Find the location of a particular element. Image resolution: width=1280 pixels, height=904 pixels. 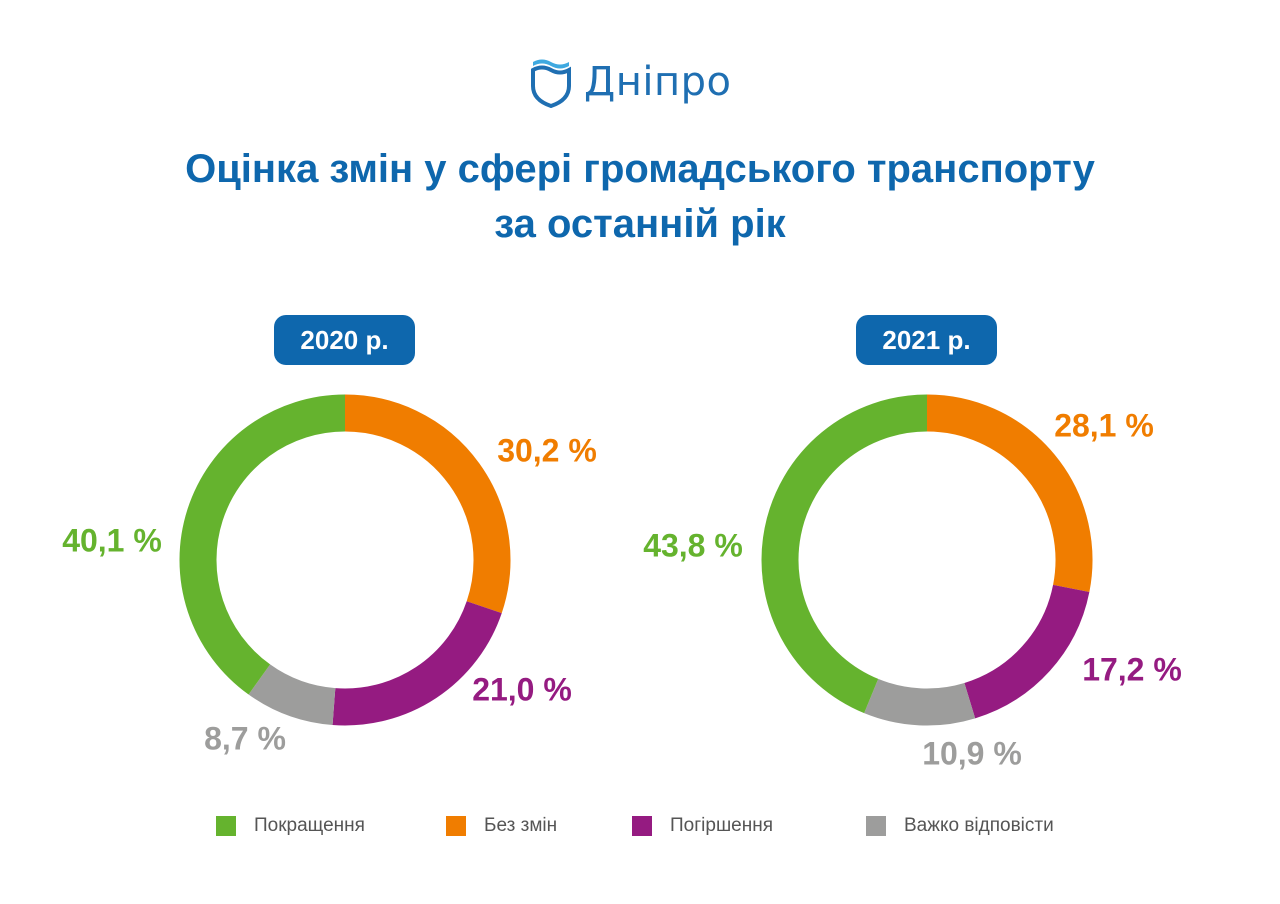

donut-2020-slice-improved is located at coordinates (262, 544).